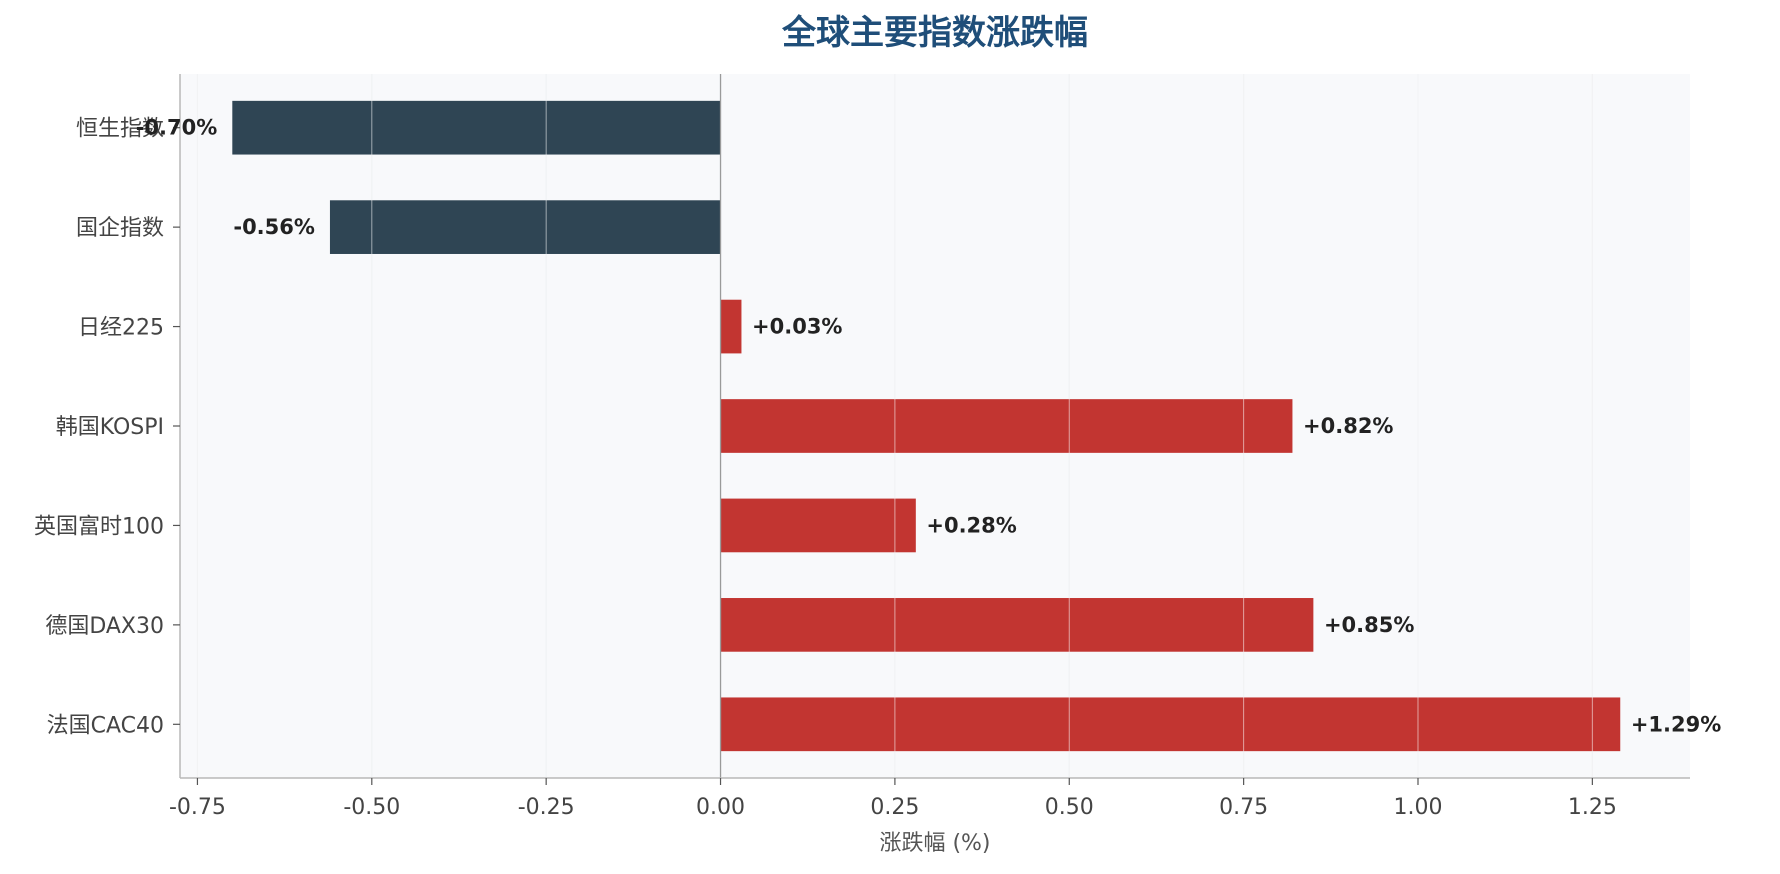  Describe the element at coordinates (1369, 625) in the screenshot. I see `value-label: +0.85%` at that location.